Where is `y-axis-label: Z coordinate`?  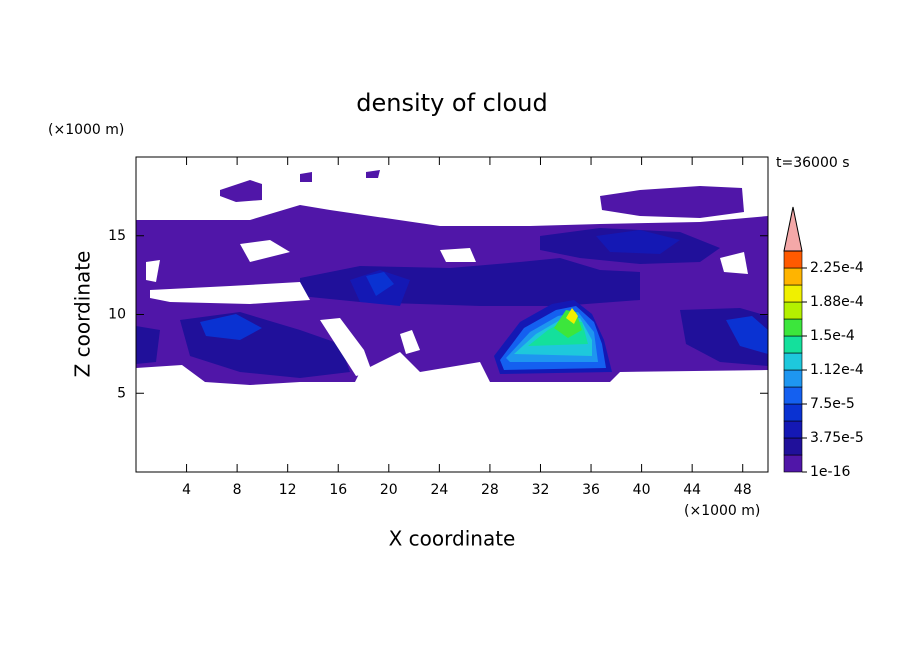
y-axis-label: Z coordinate is located at coordinates (83, 314).